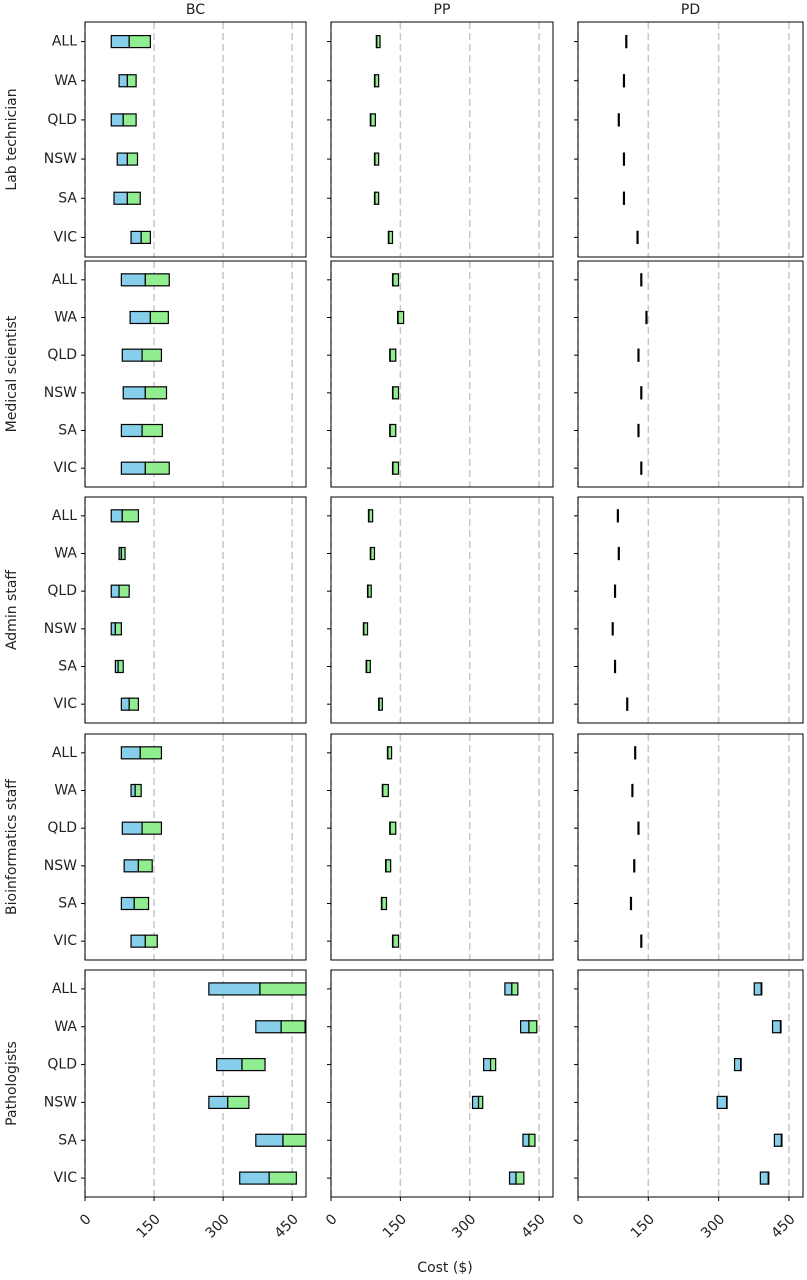  What do you see at coordinates (12, 373) in the screenshot?
I see `row-label: Medical scientist` at bounding box center [12, 373].